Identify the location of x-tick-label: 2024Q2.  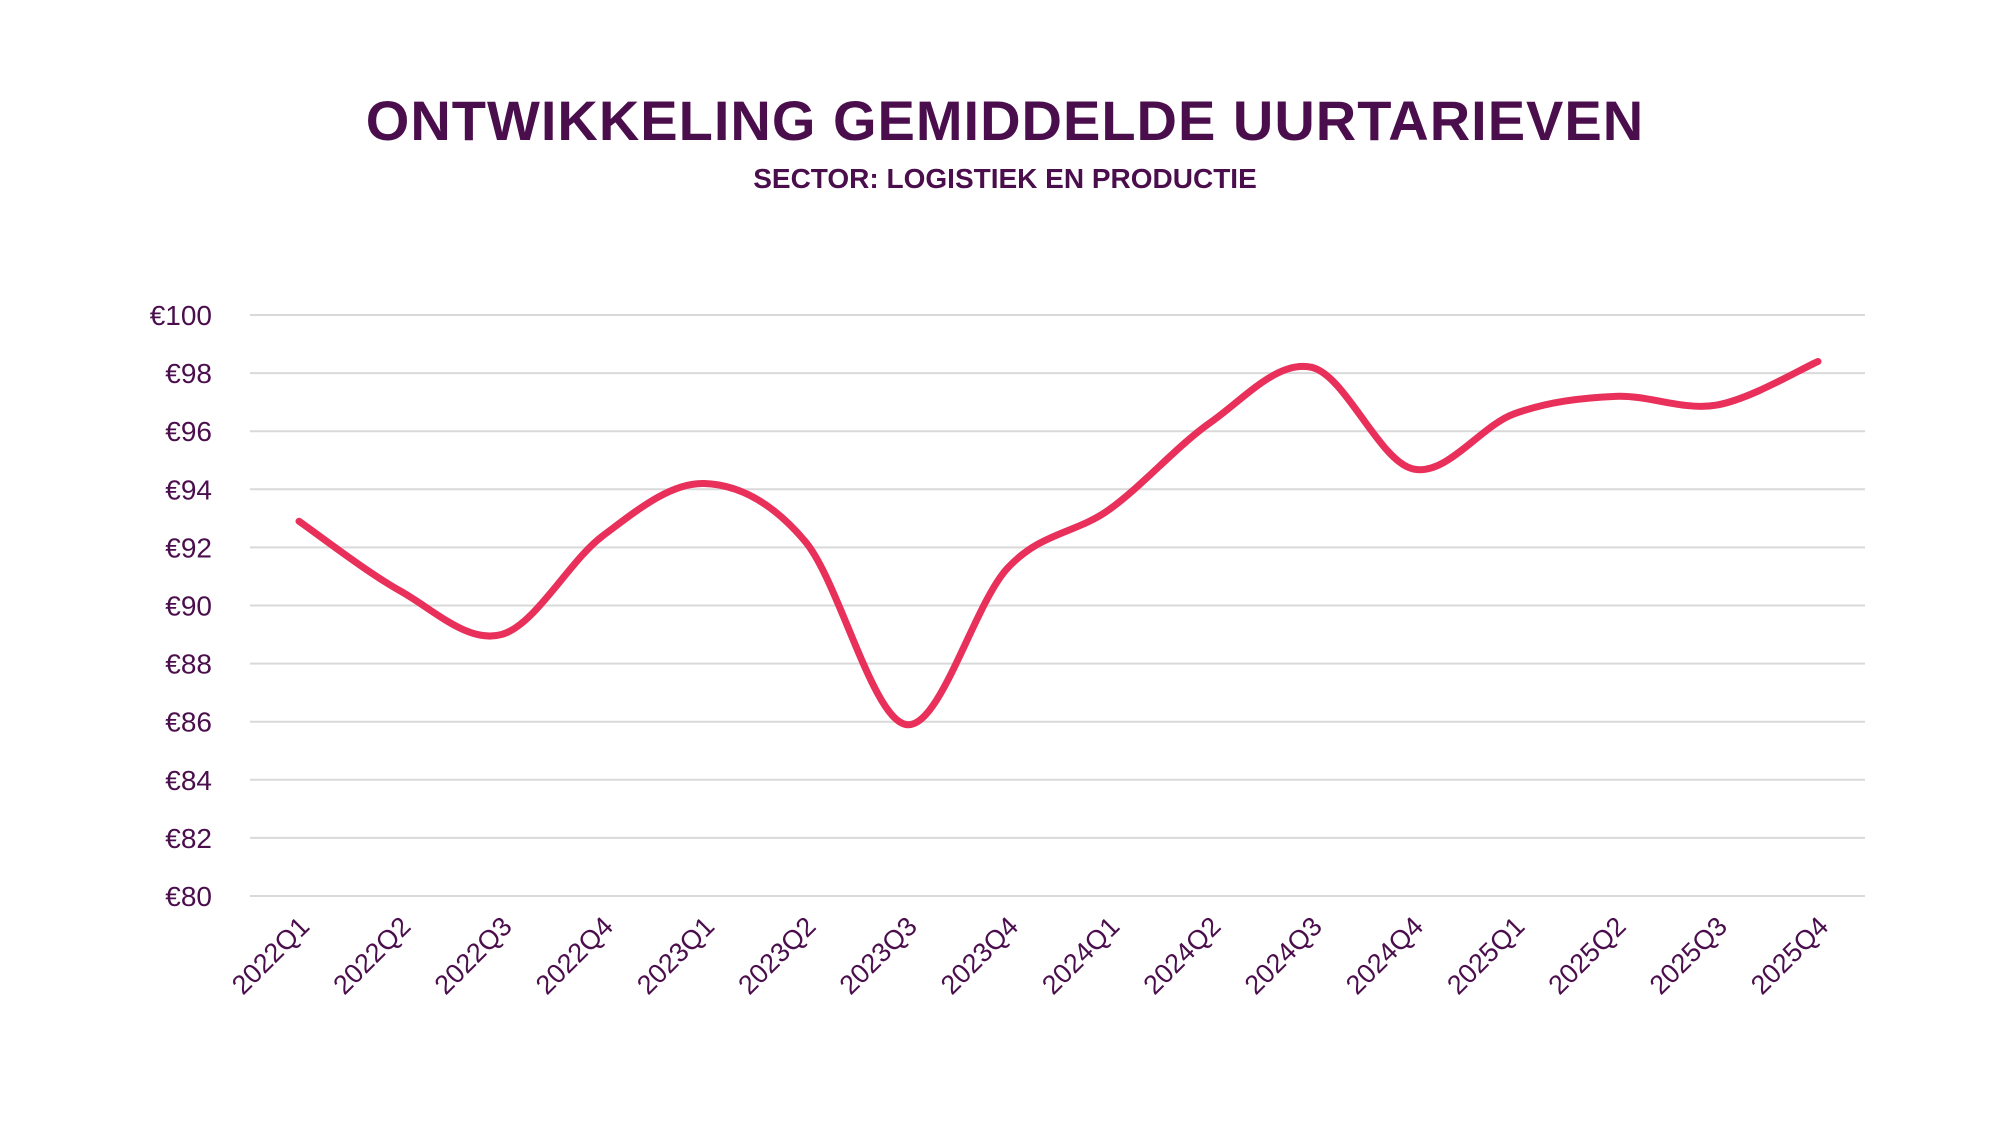
(1181, 955).